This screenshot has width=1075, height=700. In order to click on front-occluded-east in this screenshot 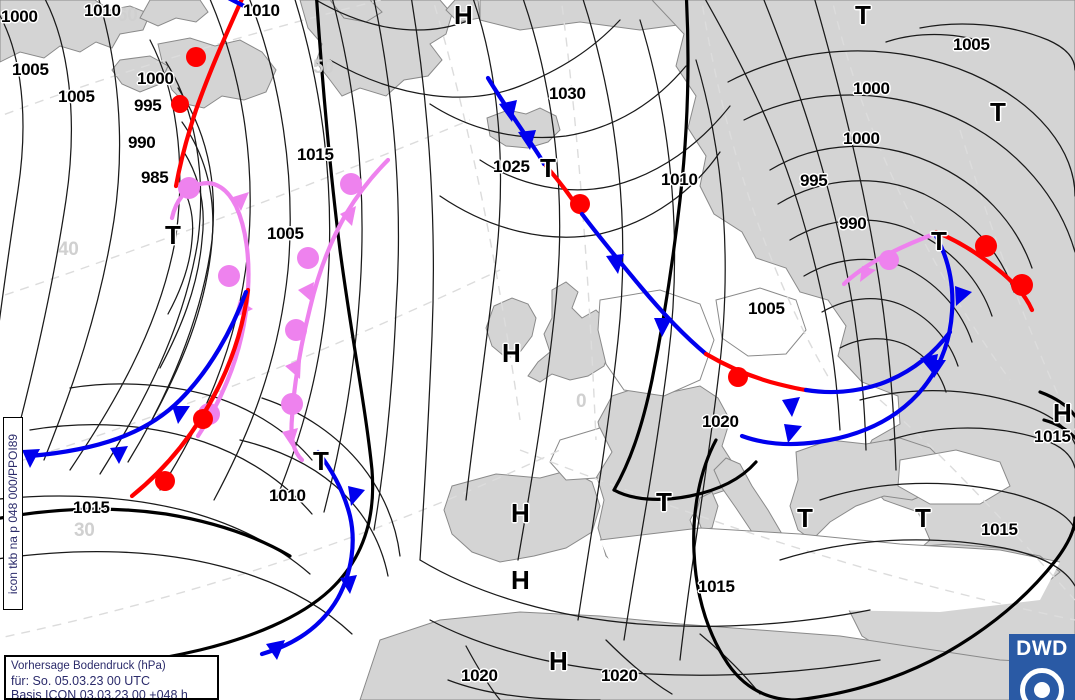, I will do `click(889, 259)`.